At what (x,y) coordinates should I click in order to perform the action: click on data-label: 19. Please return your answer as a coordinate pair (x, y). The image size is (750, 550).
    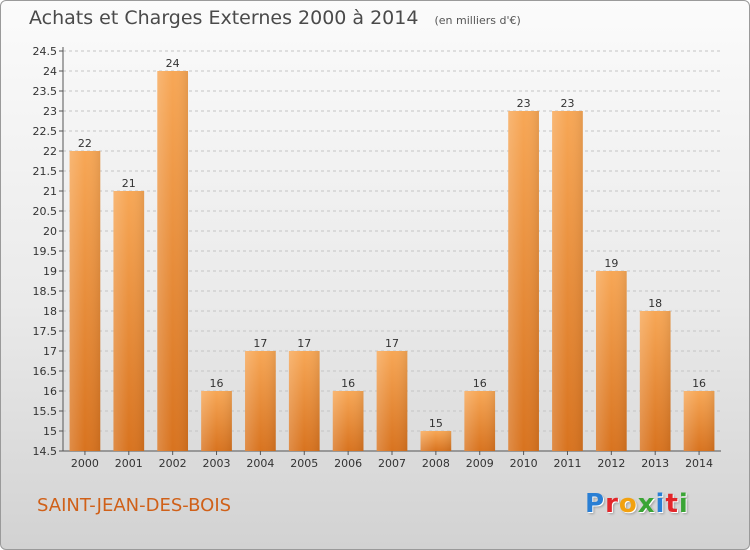
    Looking at the image, I should click on (611, 263).